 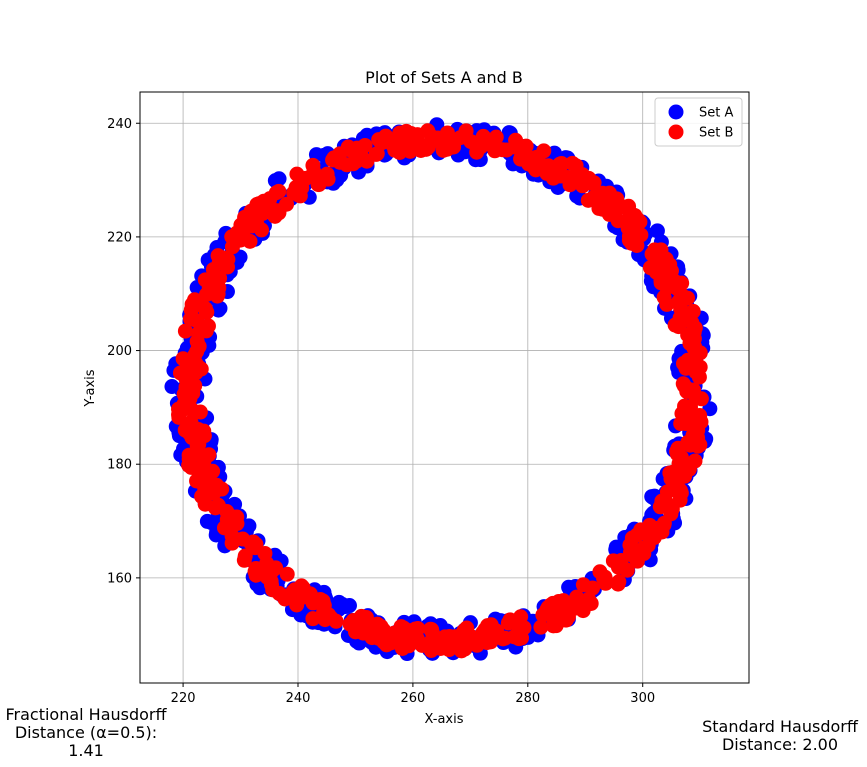 What do you see at coordinates (298, 698) in the screenshot?
I see `x-tick-label: 240` at bounding box center [298, 698].